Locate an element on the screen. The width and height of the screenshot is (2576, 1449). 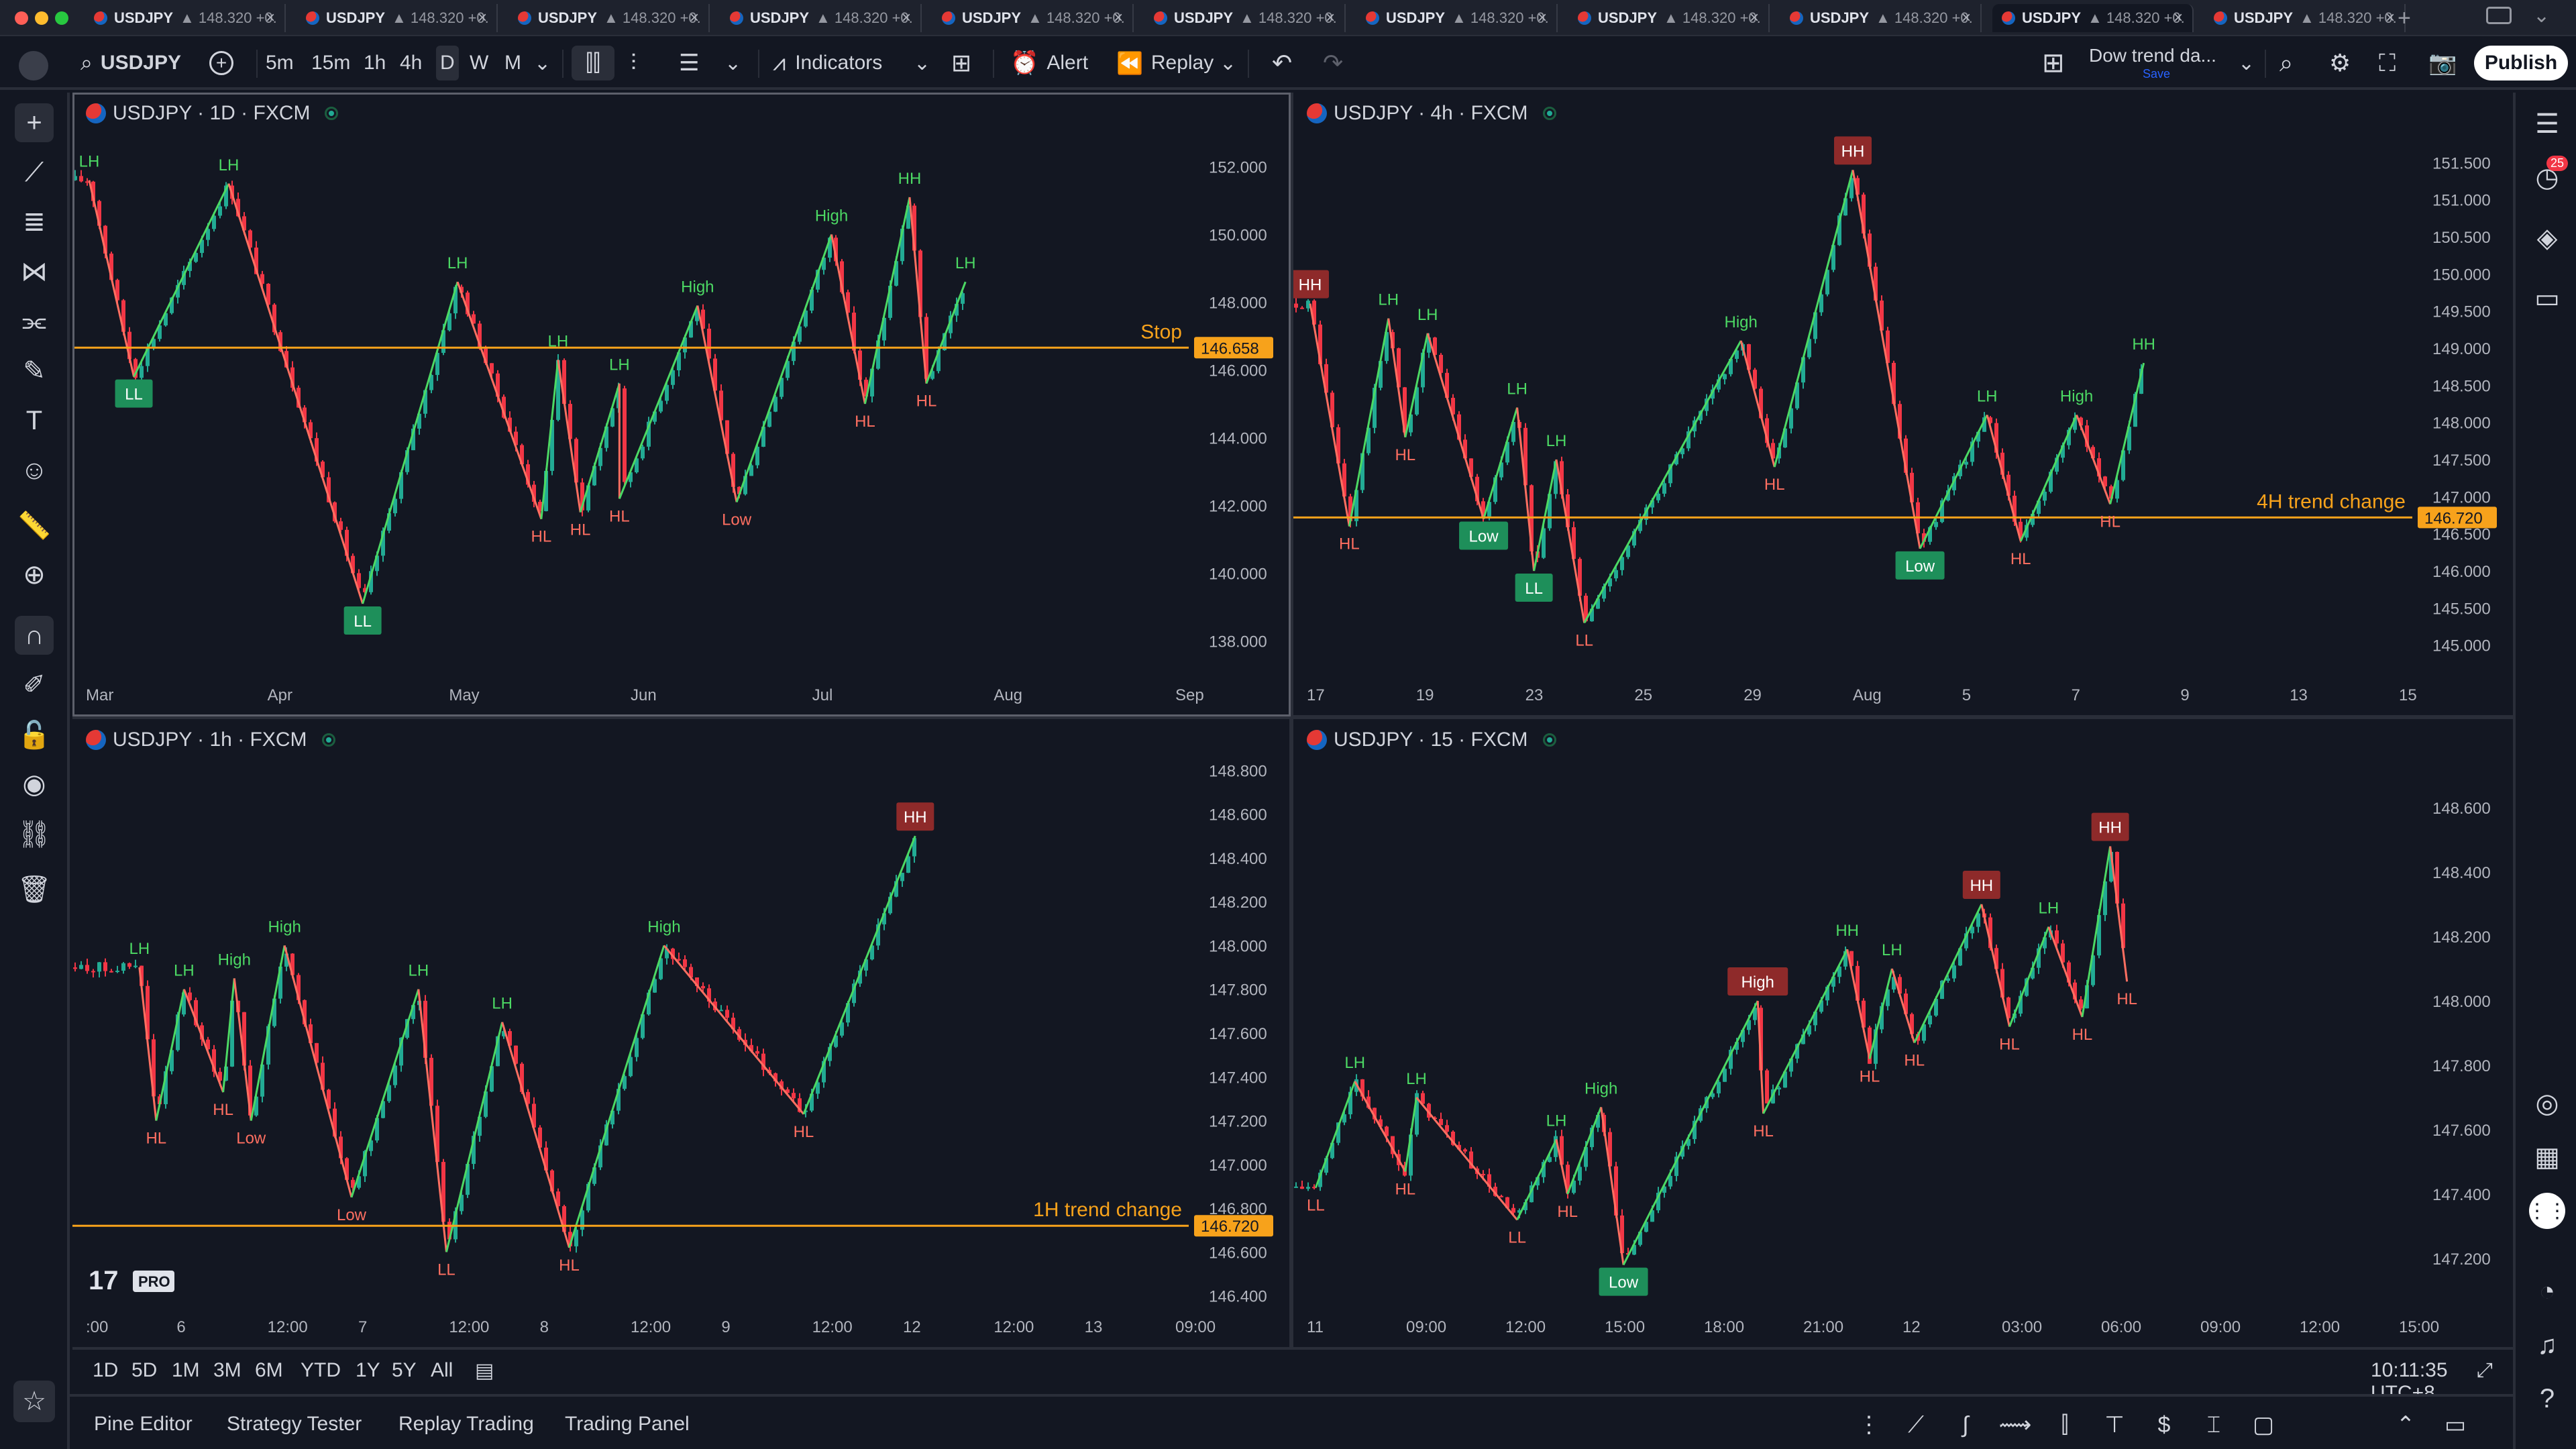
interval-1h: 1h is located at coordinates (375, 63).